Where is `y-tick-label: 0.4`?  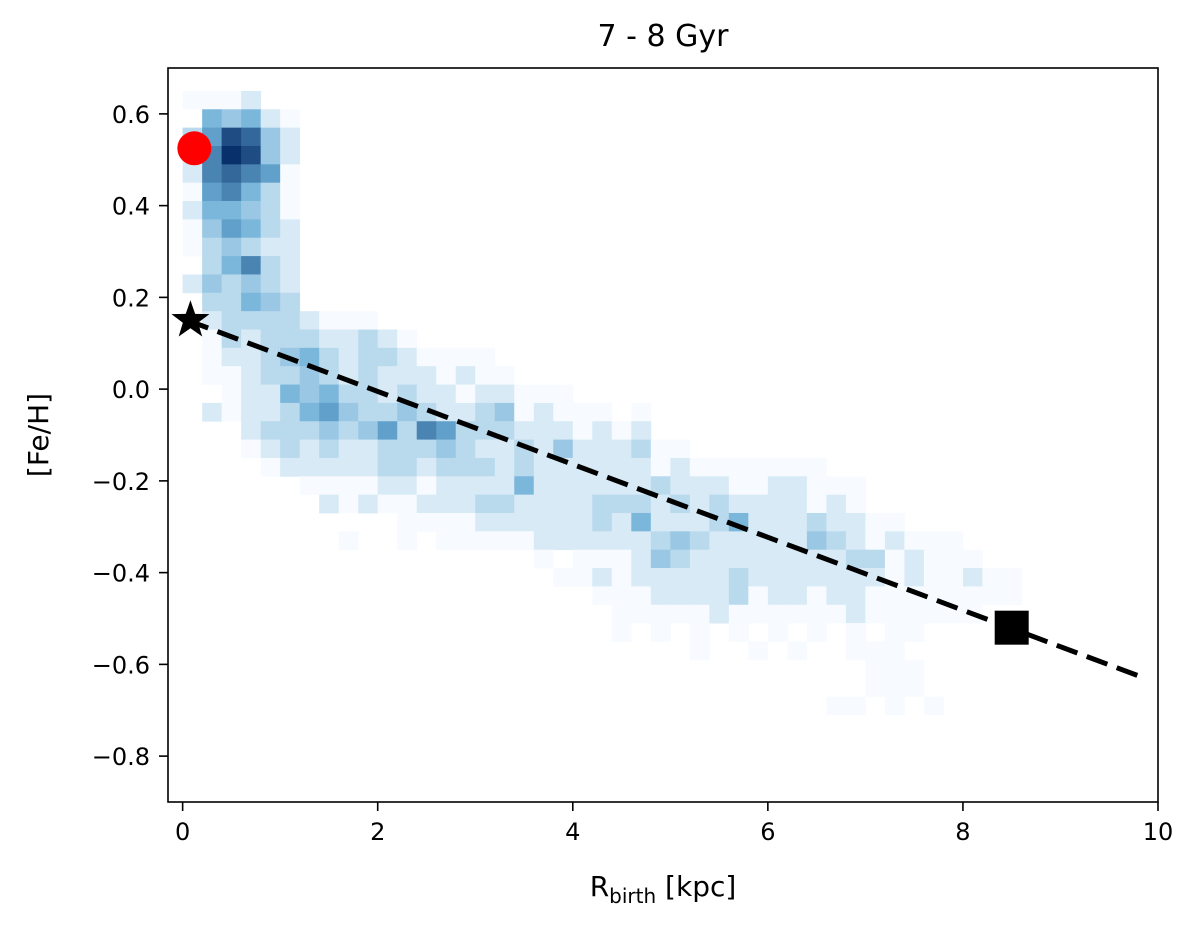
y-tick-label: 0.4 is located at coordinates (131, 207).